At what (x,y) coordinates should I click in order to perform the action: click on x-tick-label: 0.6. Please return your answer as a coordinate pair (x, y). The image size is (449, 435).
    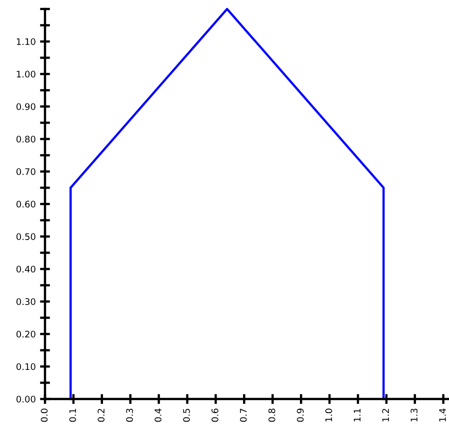
    Looking at the image, I should click on (214, 415).